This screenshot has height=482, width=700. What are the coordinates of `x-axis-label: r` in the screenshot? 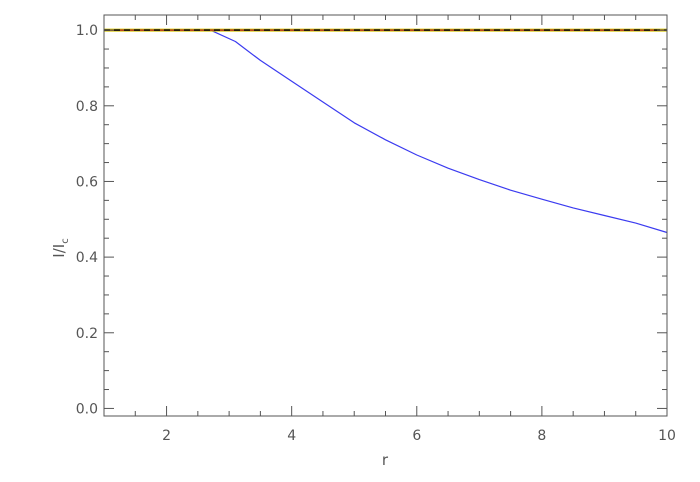 It's located at (385, 460).